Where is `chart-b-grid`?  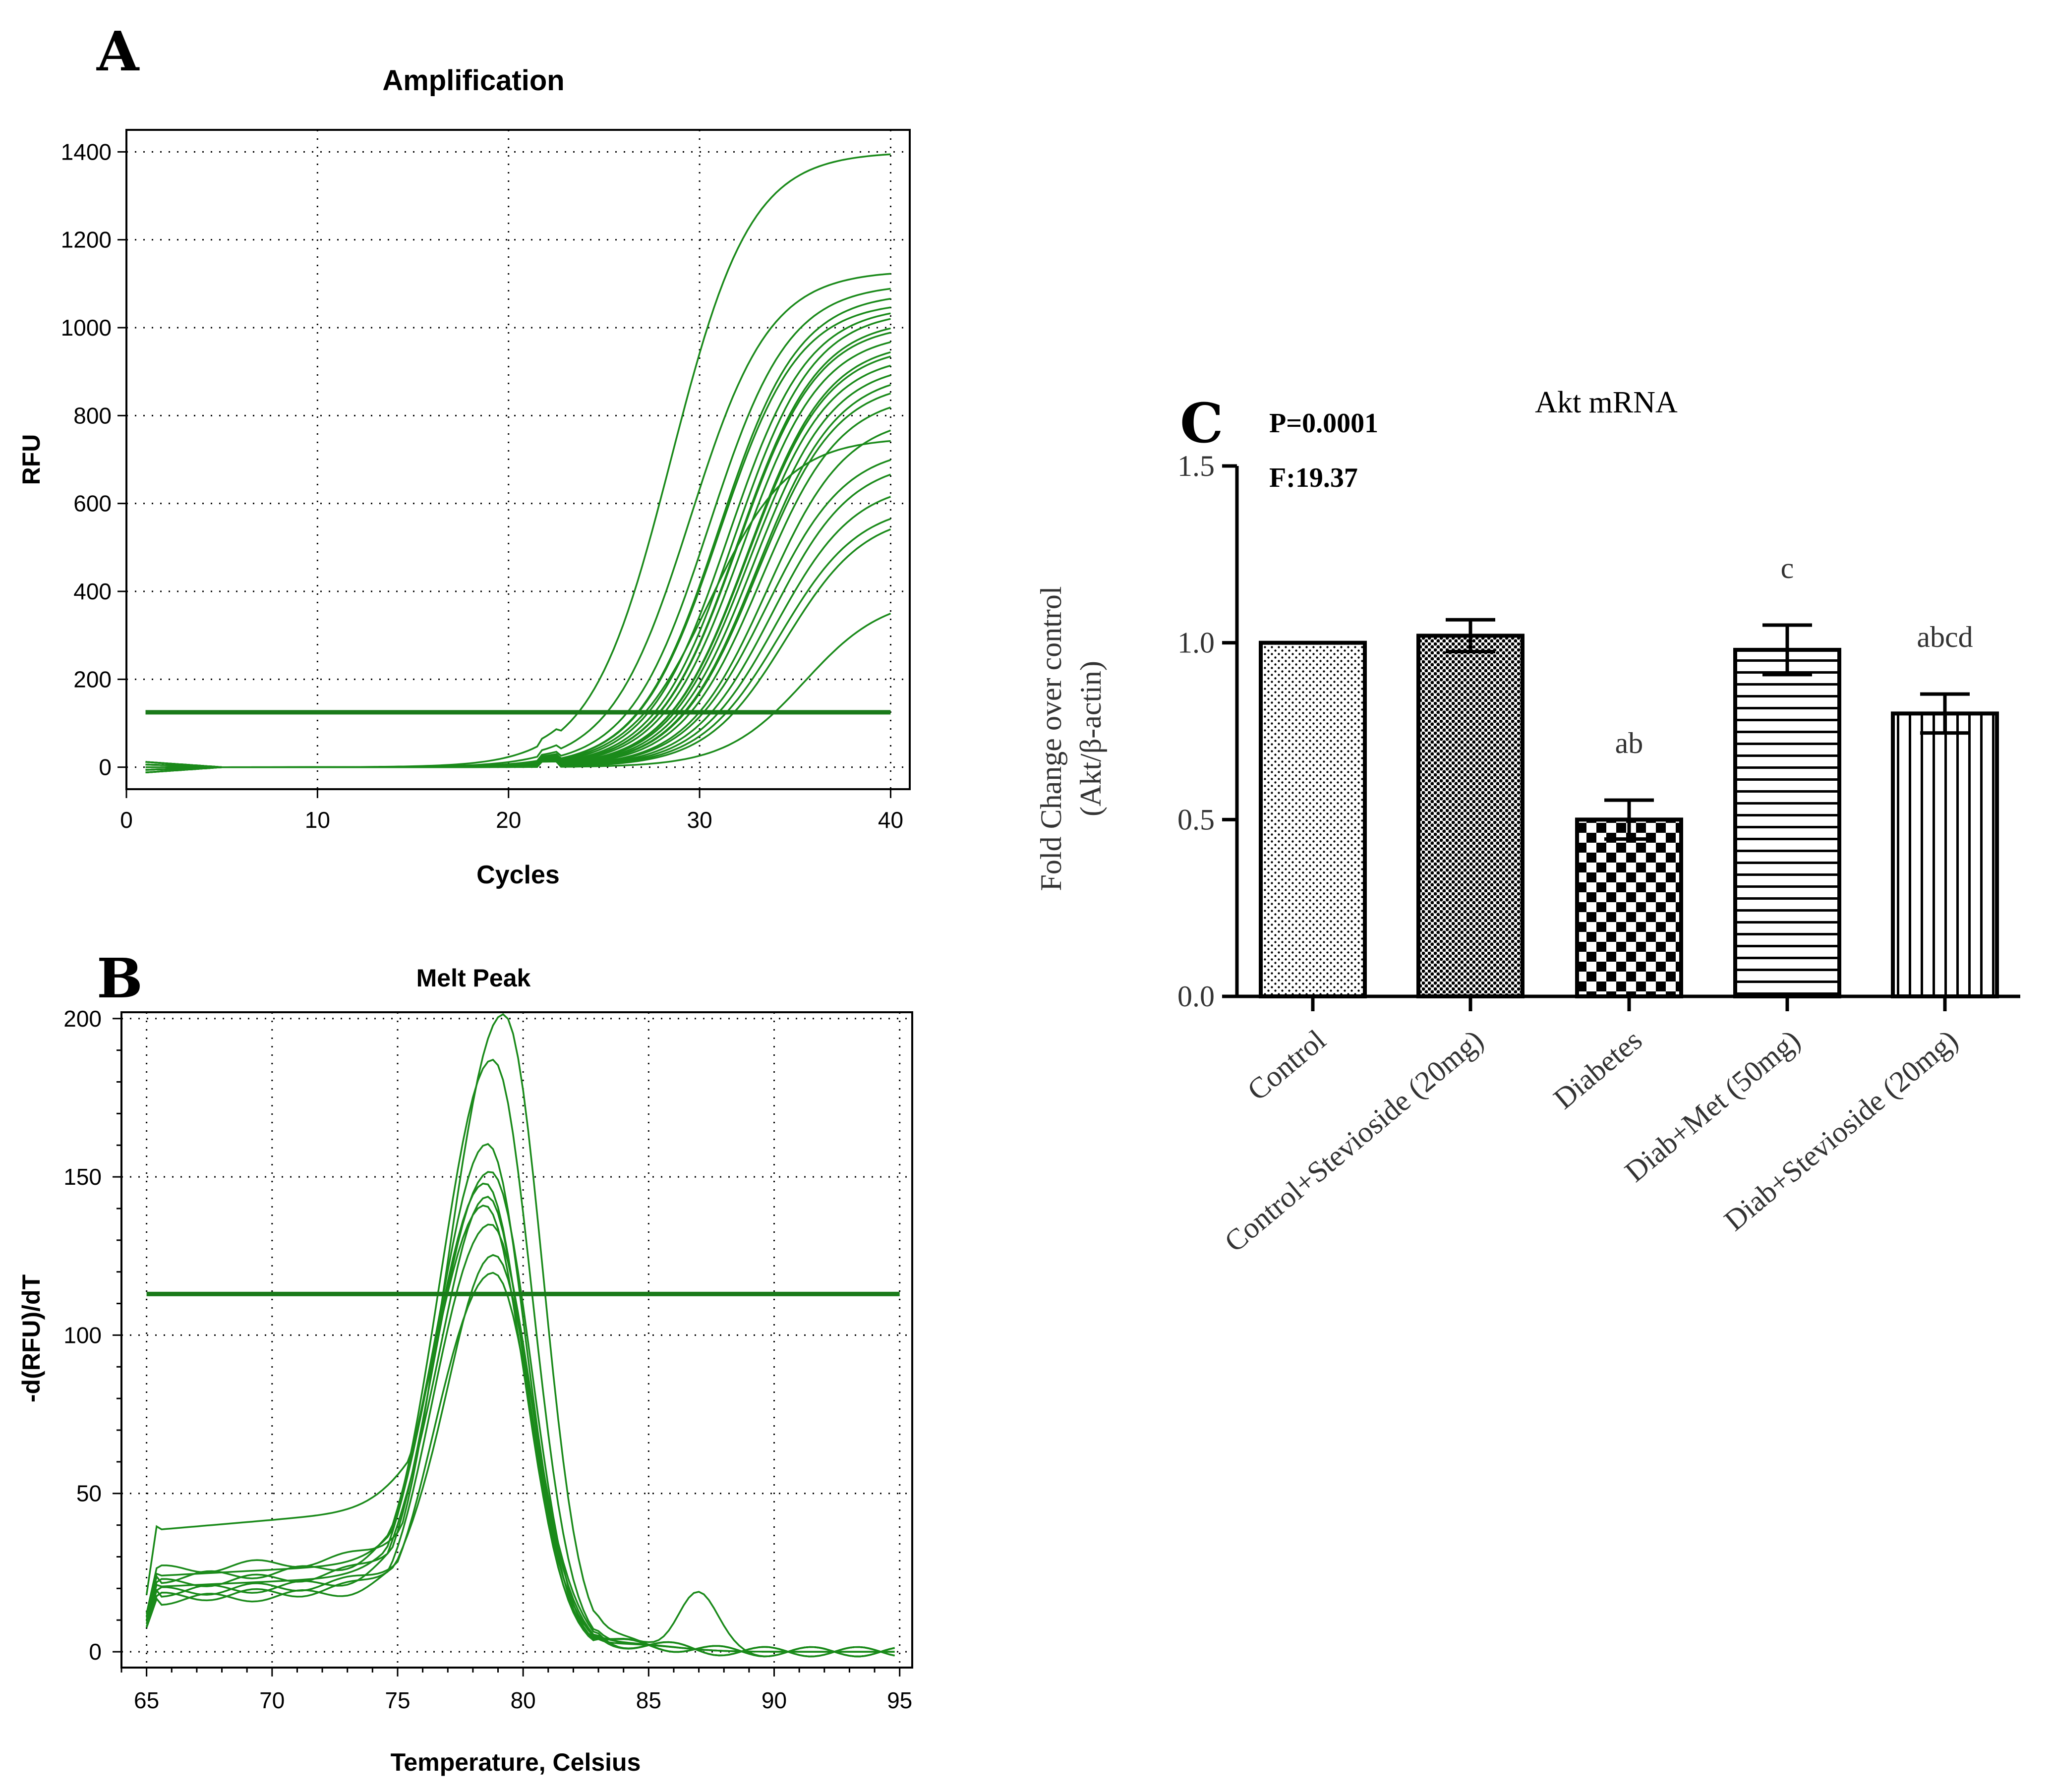
chart-b-grid is located at coordinates (516, 1340).